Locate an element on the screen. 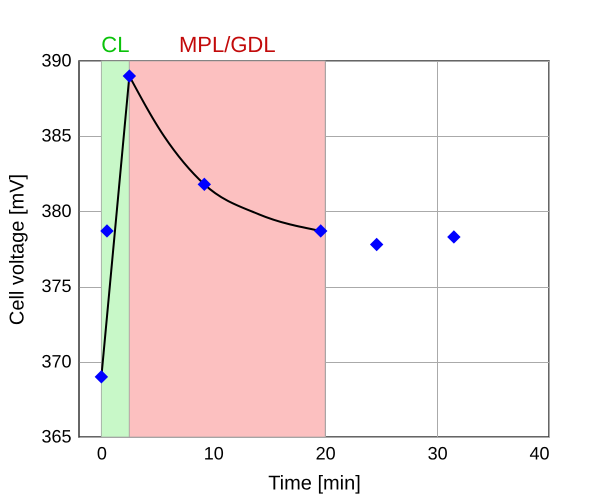 This screenshot has height=500, width=603. band-label: CL is located at coordinates (115, 44).